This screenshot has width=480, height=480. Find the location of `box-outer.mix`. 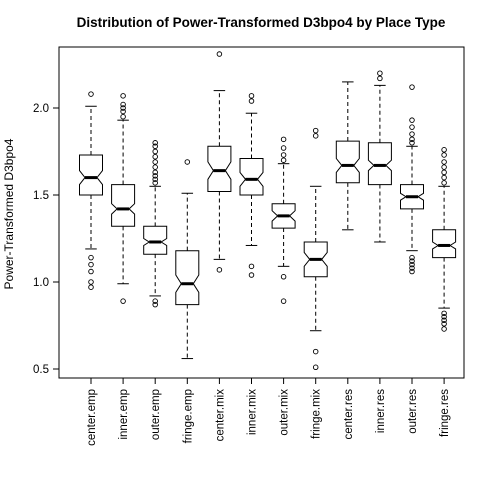

box-outer.mix is located at coordinates (283, 220).